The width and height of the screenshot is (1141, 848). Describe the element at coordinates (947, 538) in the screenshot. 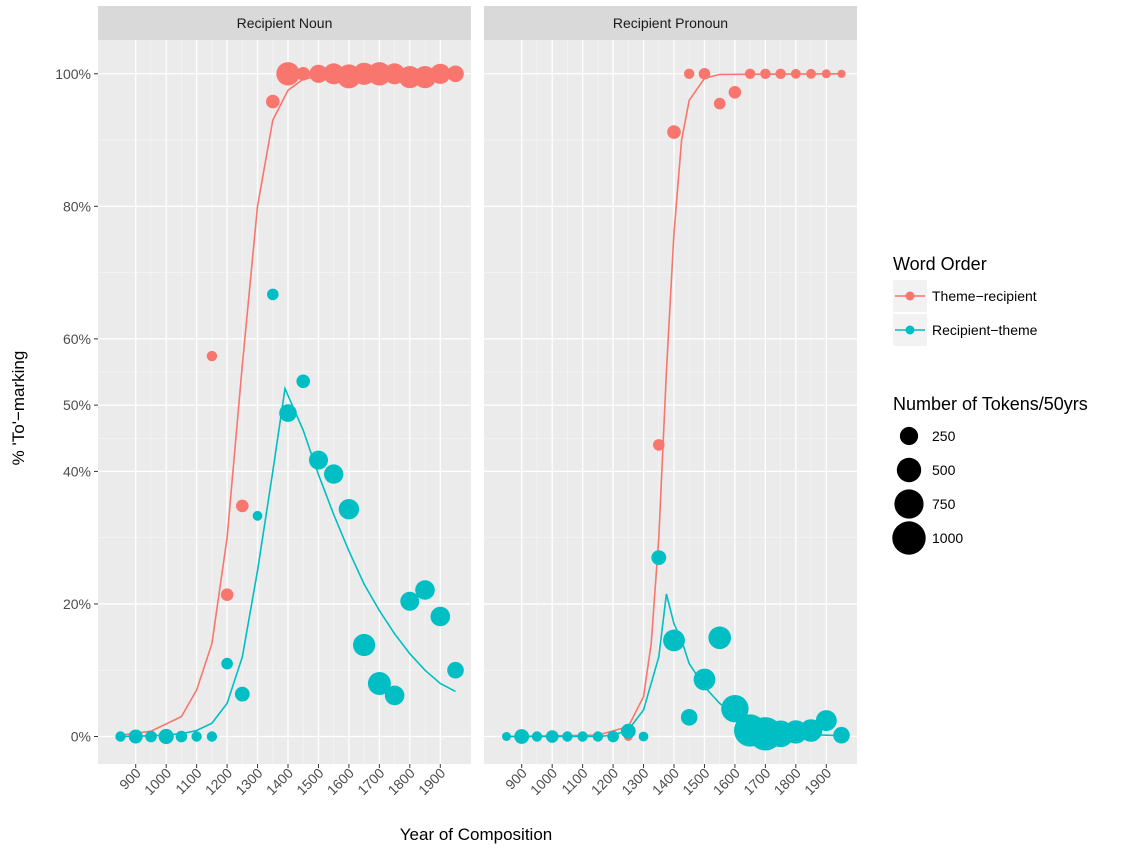

I see `legend-label: 1000` at that location.